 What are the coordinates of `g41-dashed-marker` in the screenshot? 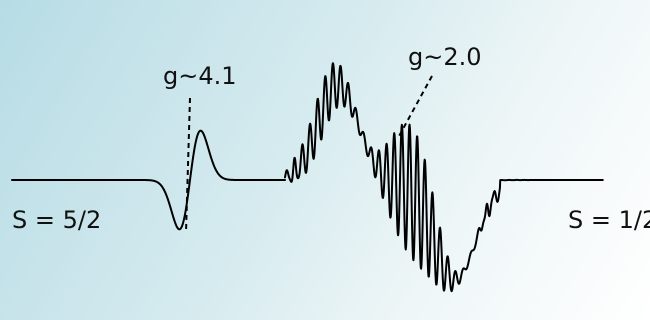 It's located at (188, 165).